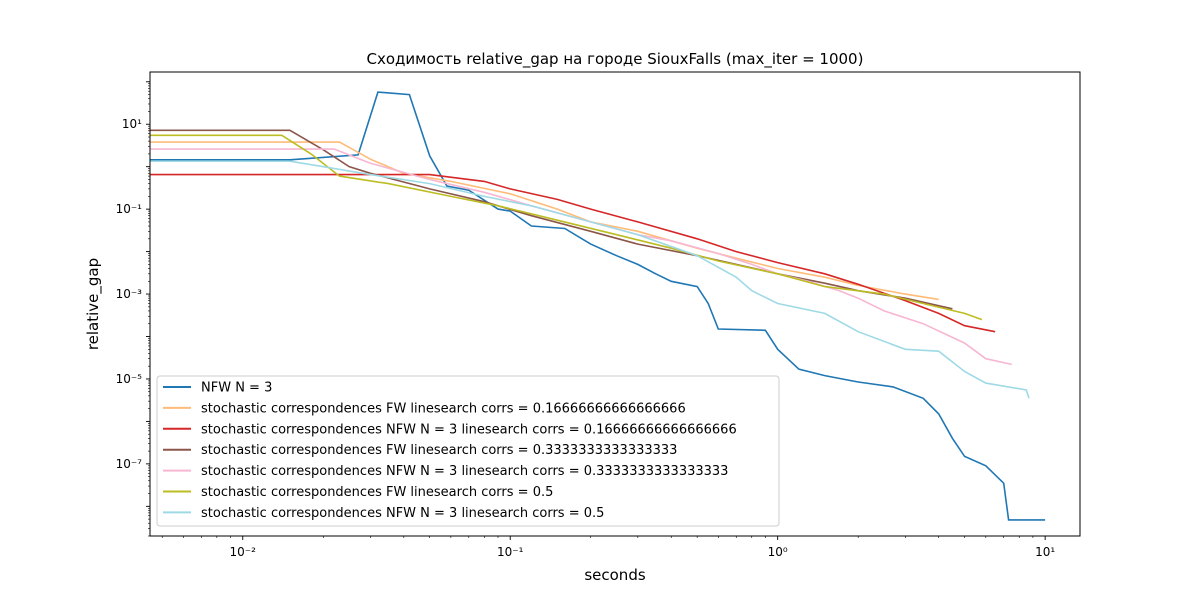  What do you see at coordinates (608, 547) in the screenshot?
I see `x-axis: 10⁻² 10⁻¹ 10⁰ 10¹` at bounding box center [608, 547].